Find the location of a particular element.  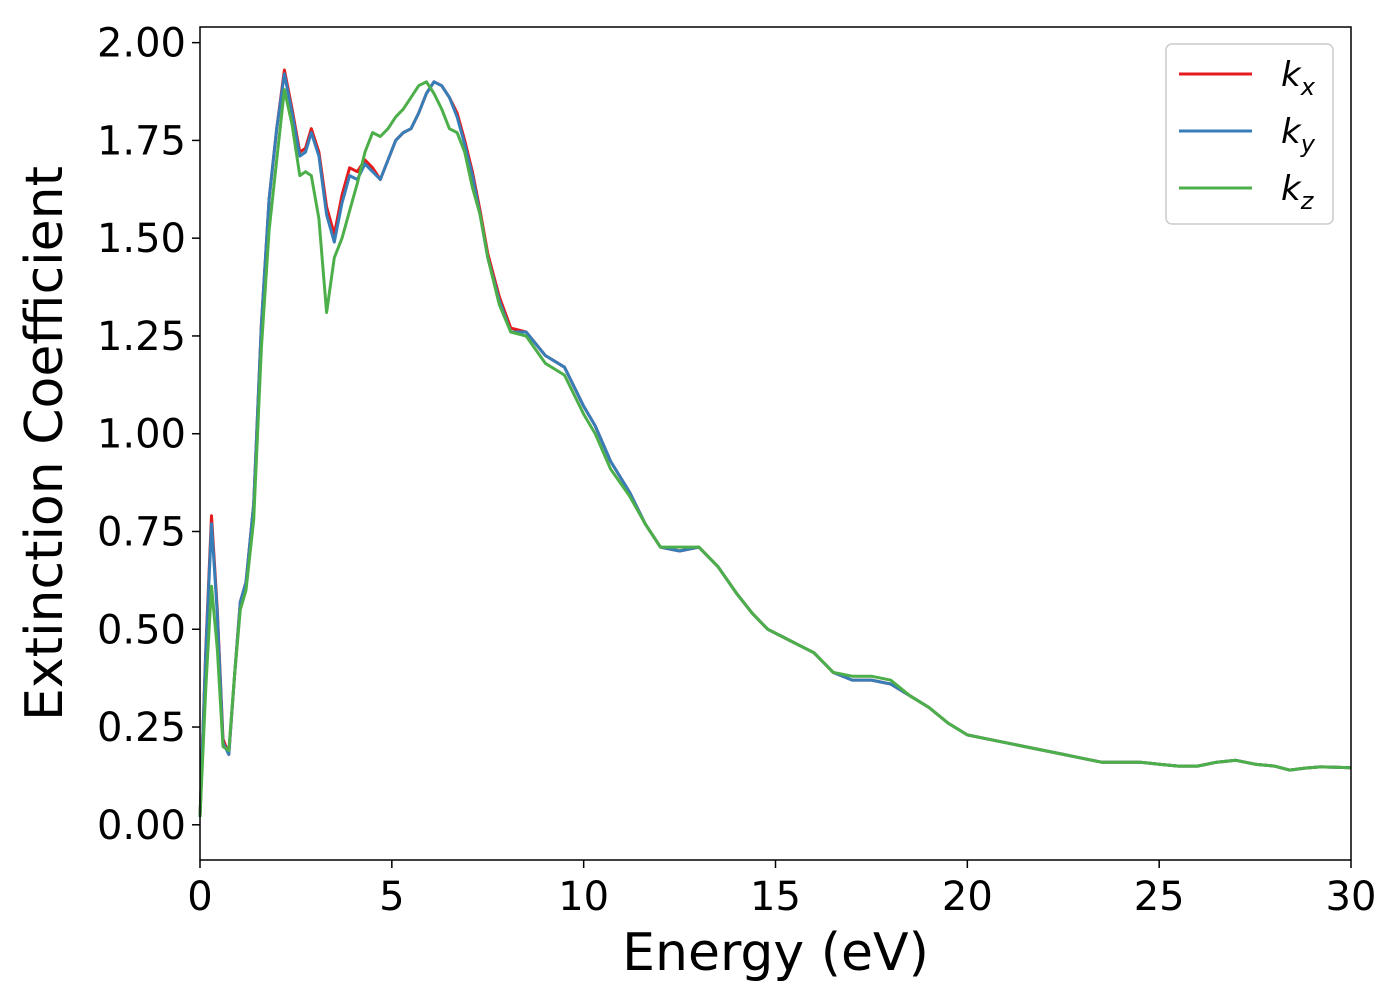

x-axis: 0 5 10 15 20 25 30 is located at coordinates (781, 890).